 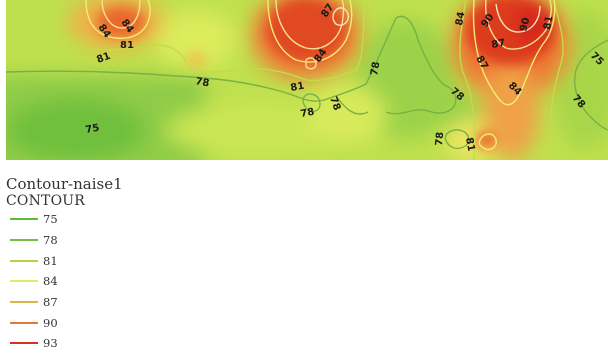 What do you see at coordinates (156, 260) in the screenshot?
I see `legend-item: 81` at bounding box center [156, 260].